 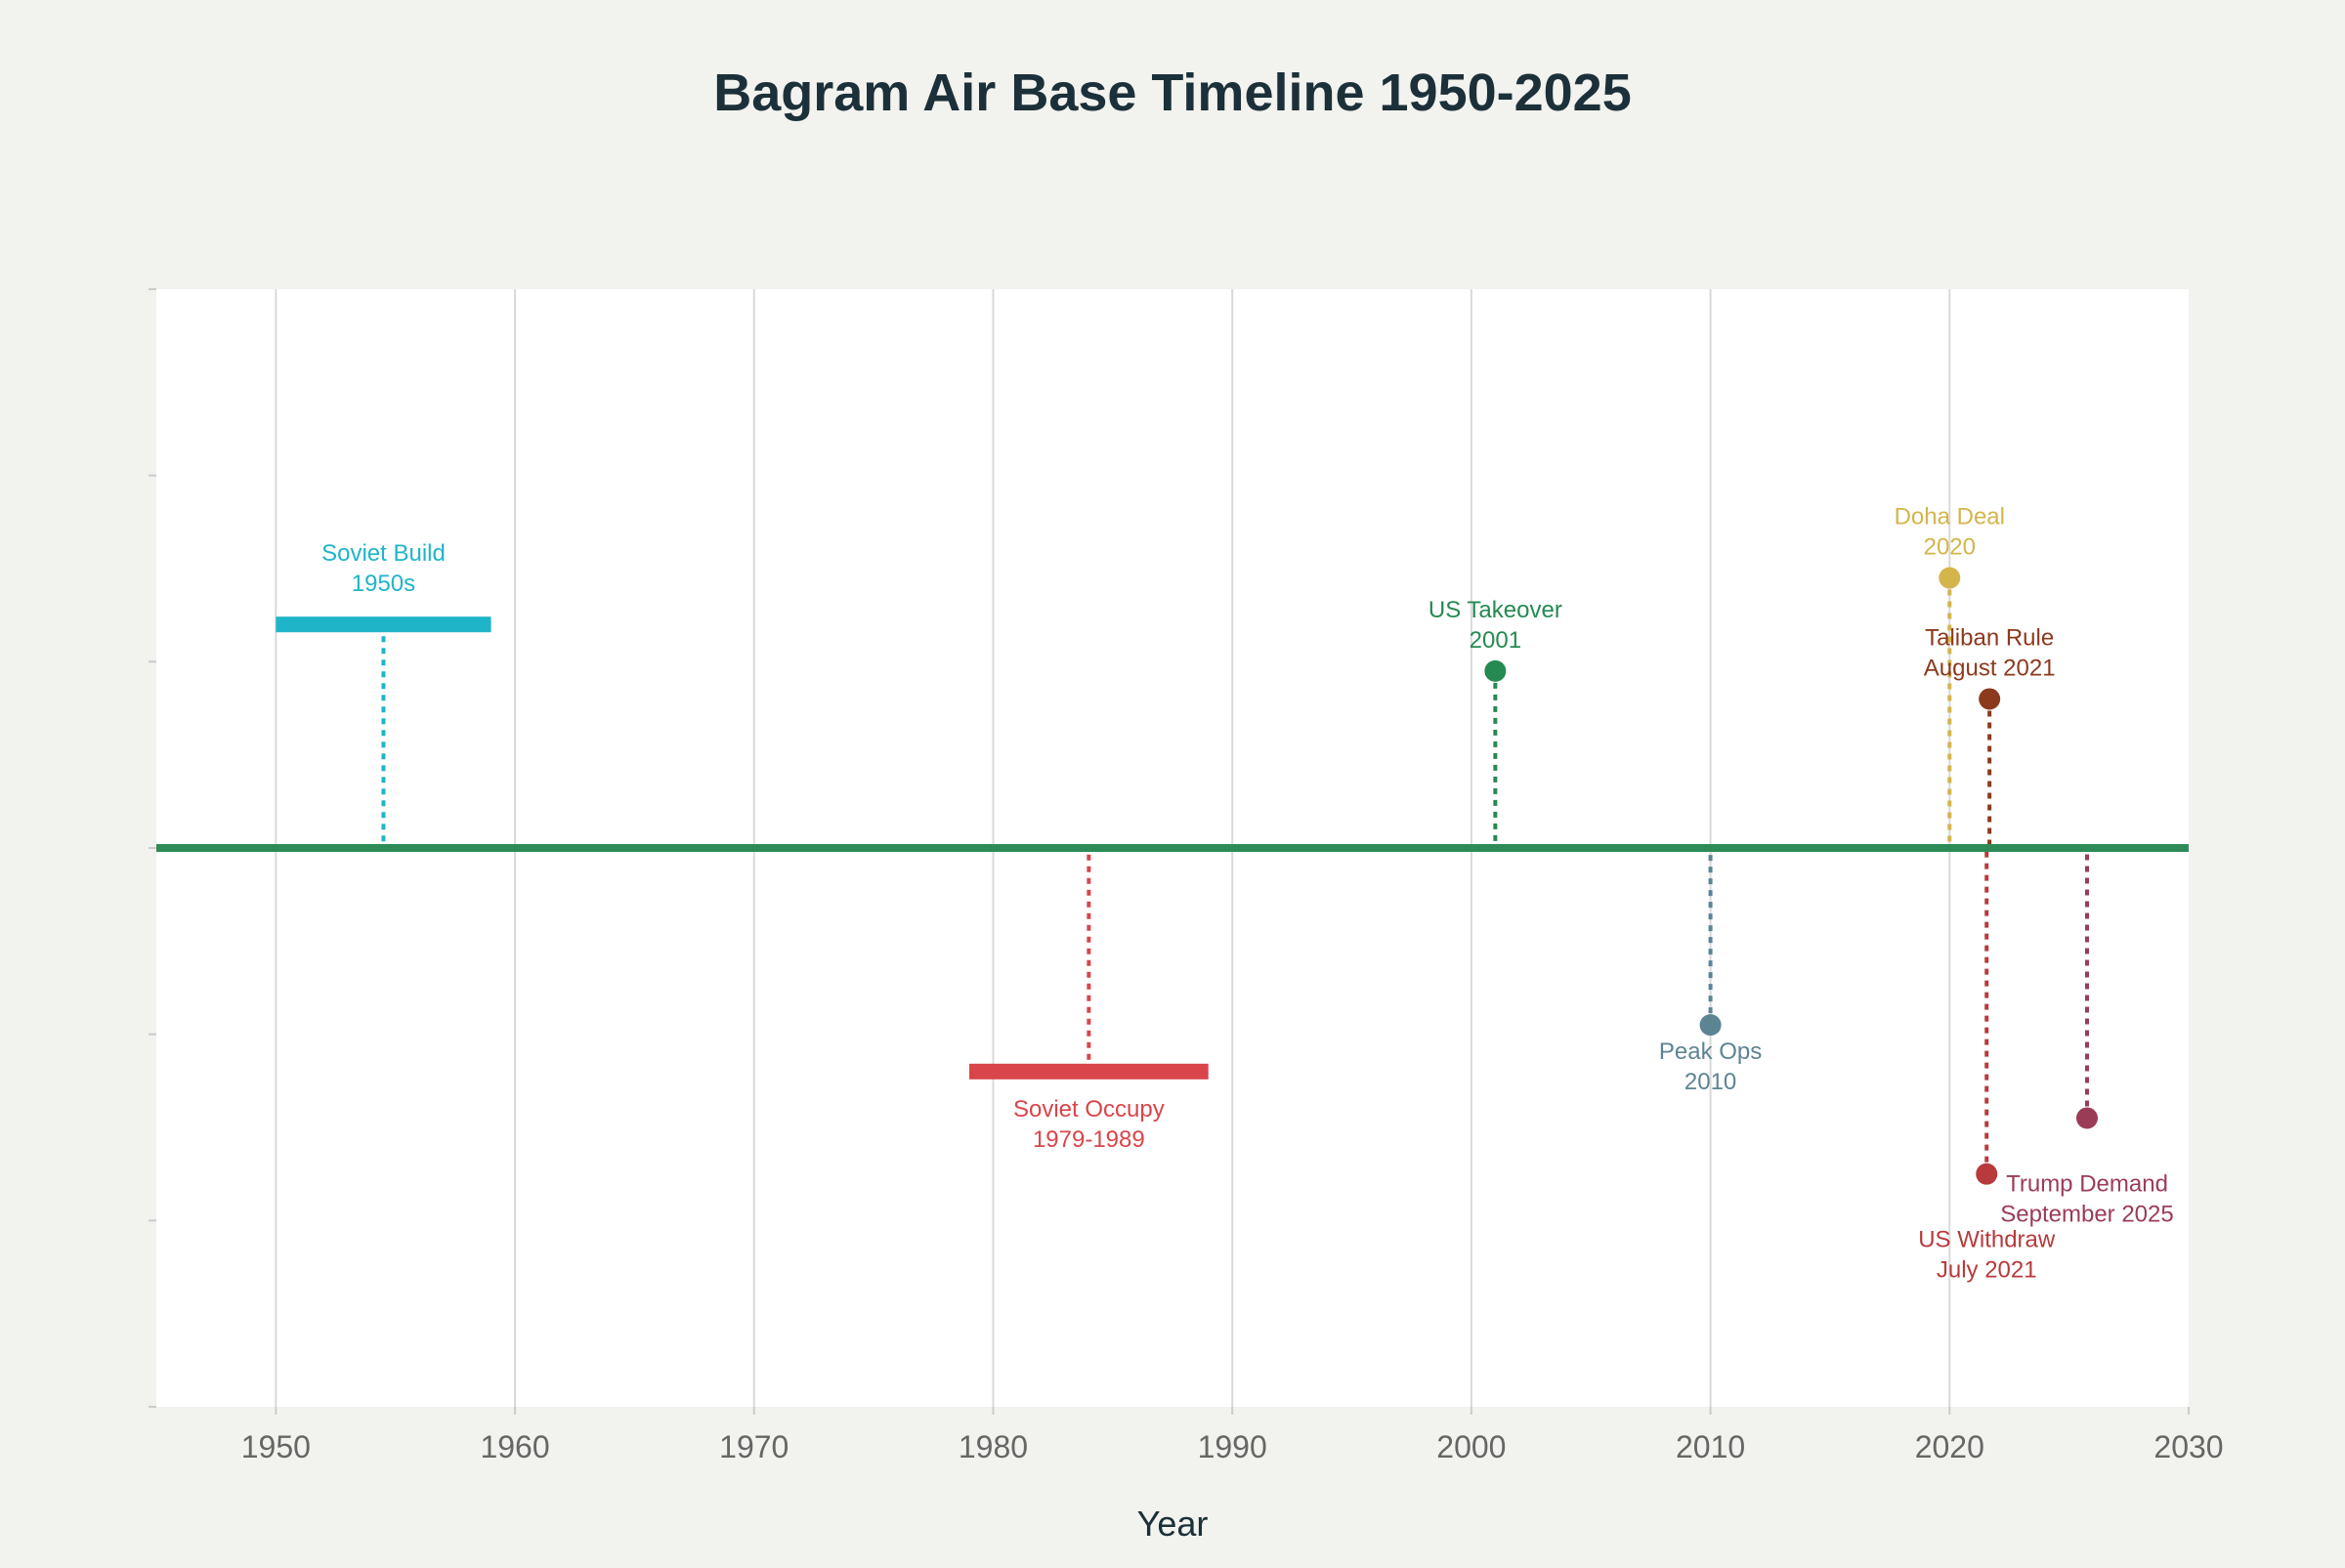 What do you see at coordinates (1987, 1240) in the screenshot?
I see `event-label: US Withdraw` at bounding box center [1987, 1240].